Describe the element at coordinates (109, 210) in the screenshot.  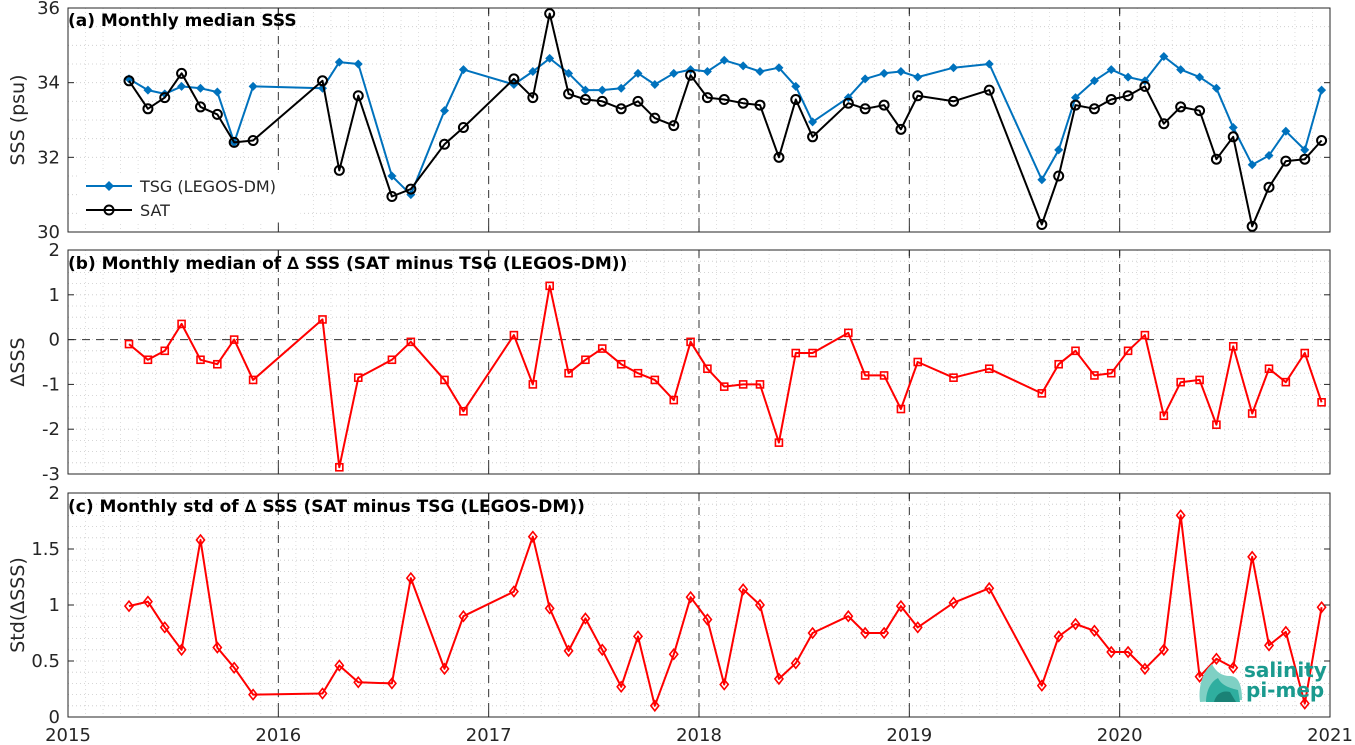
I see `legend-sat-marker` at that location.